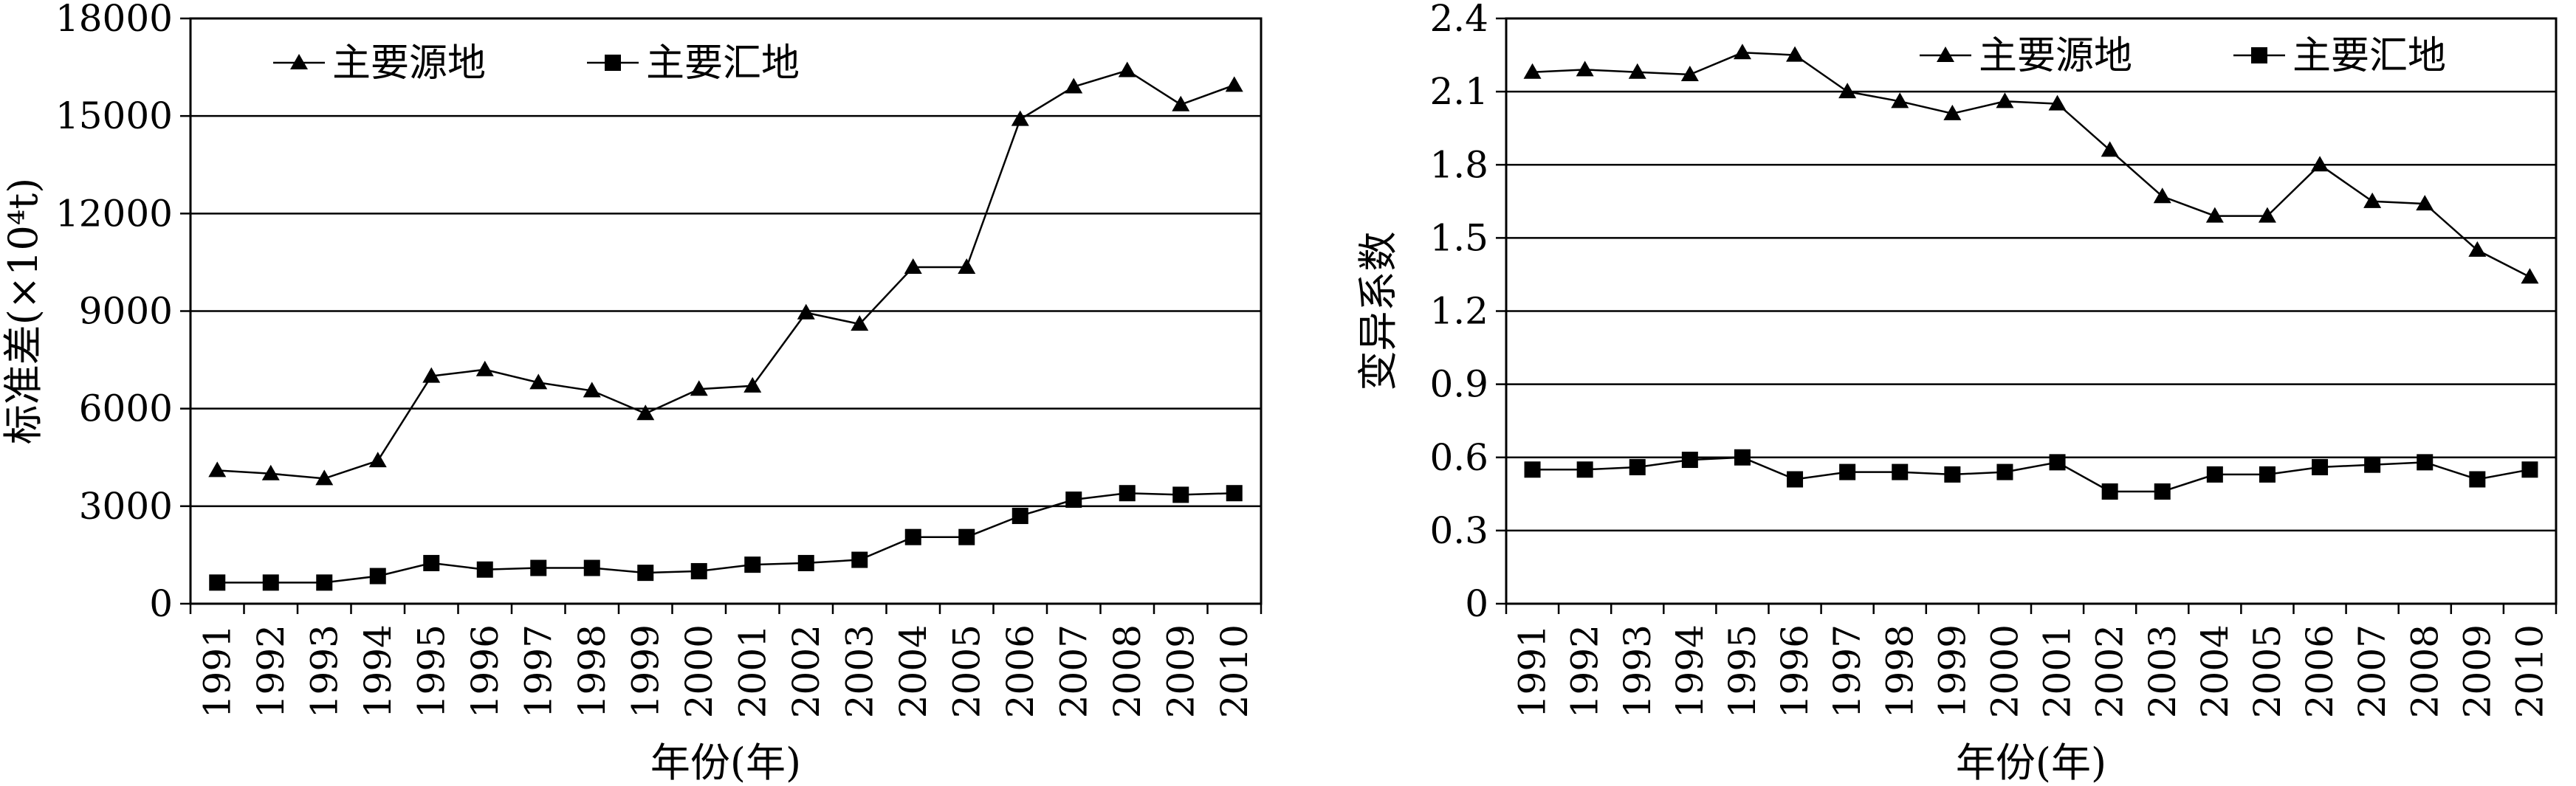 This screenshot has height=786, width=2576. I want to click on y-tick-label: 0.3, so click(1458, 530).